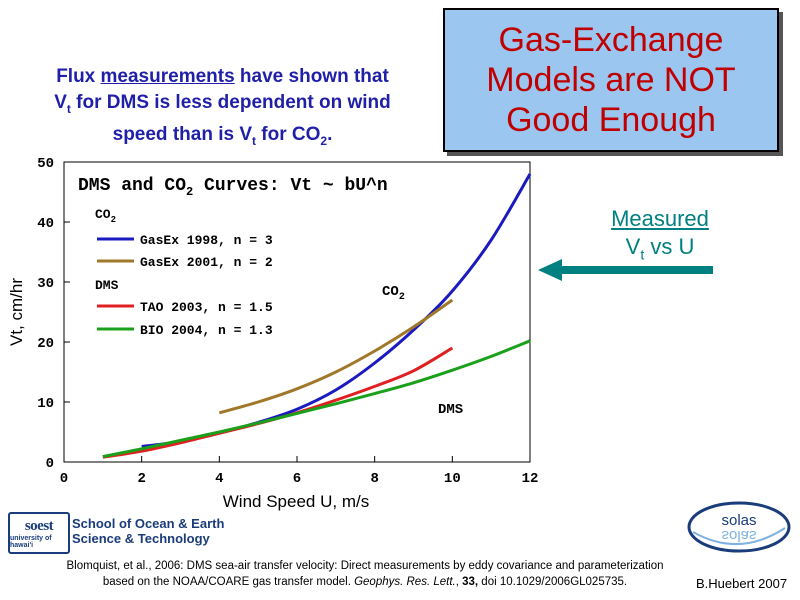 The image size is (800, 600). Describe the element at coordinates (222, 104) in the screenshot. I see `intro-line-2: Vt for DMS is less dependent on wind` at that location.